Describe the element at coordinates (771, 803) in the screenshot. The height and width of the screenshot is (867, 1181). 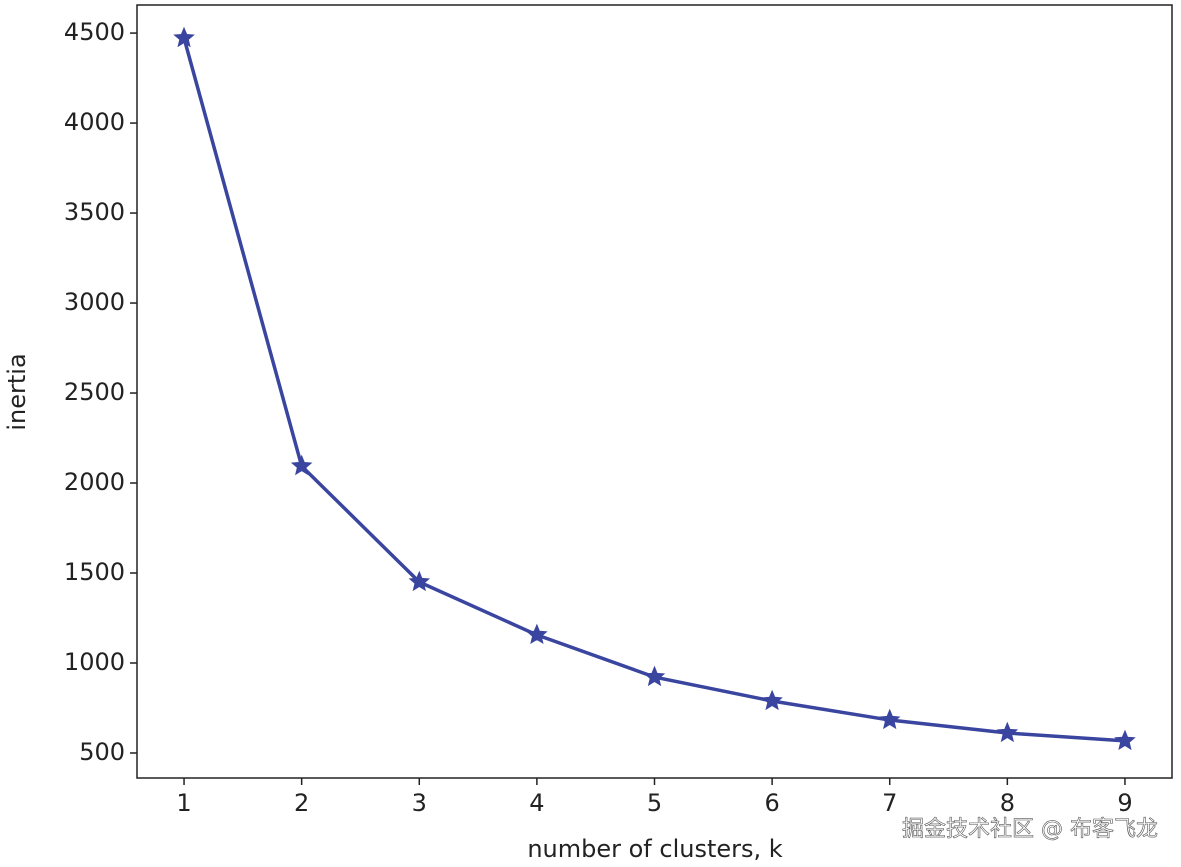
I see `x-tick-label: 6` at that location.